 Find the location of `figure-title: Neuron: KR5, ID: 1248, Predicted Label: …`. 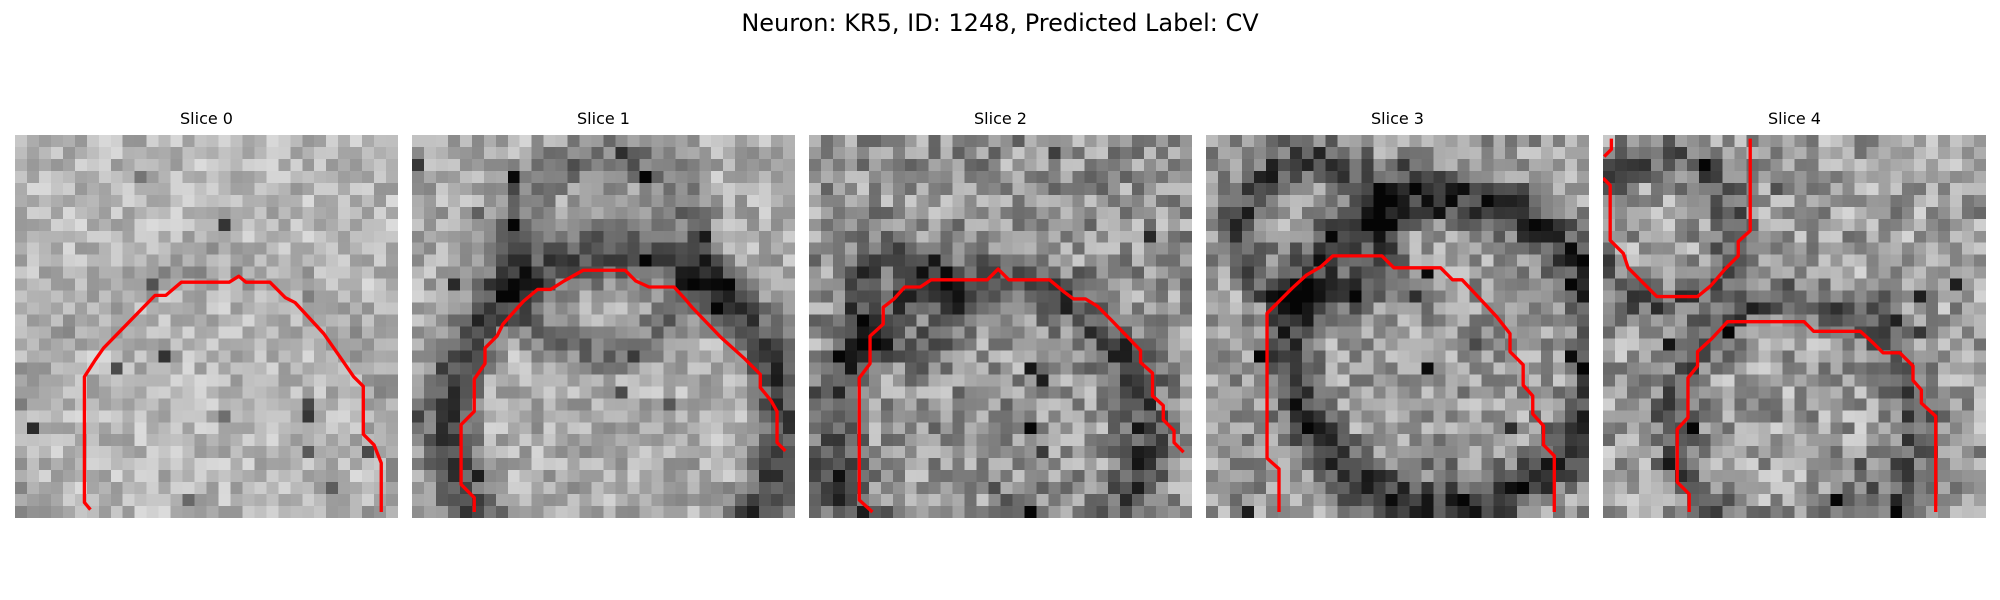

figure-title: Neuron: KR5, ID: 1248, Predicted Label: … is located at coordinates (1000, 23).